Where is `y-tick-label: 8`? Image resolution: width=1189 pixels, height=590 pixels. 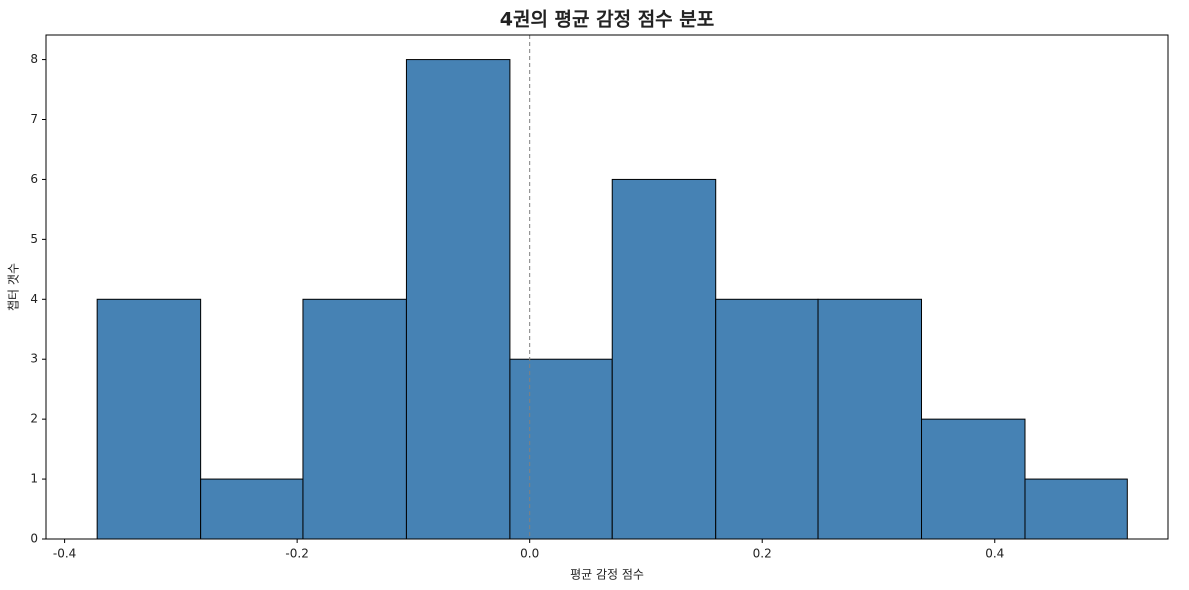
y-tick-label: 8 is located at coordinates (34, 59).